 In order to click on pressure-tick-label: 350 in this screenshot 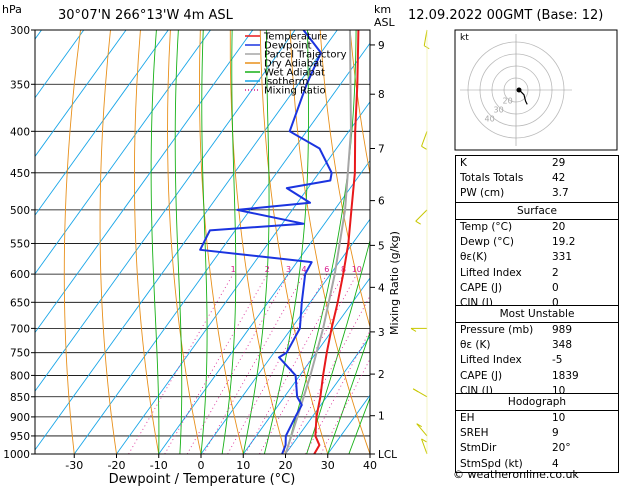, I will do `click(20, 85)`.